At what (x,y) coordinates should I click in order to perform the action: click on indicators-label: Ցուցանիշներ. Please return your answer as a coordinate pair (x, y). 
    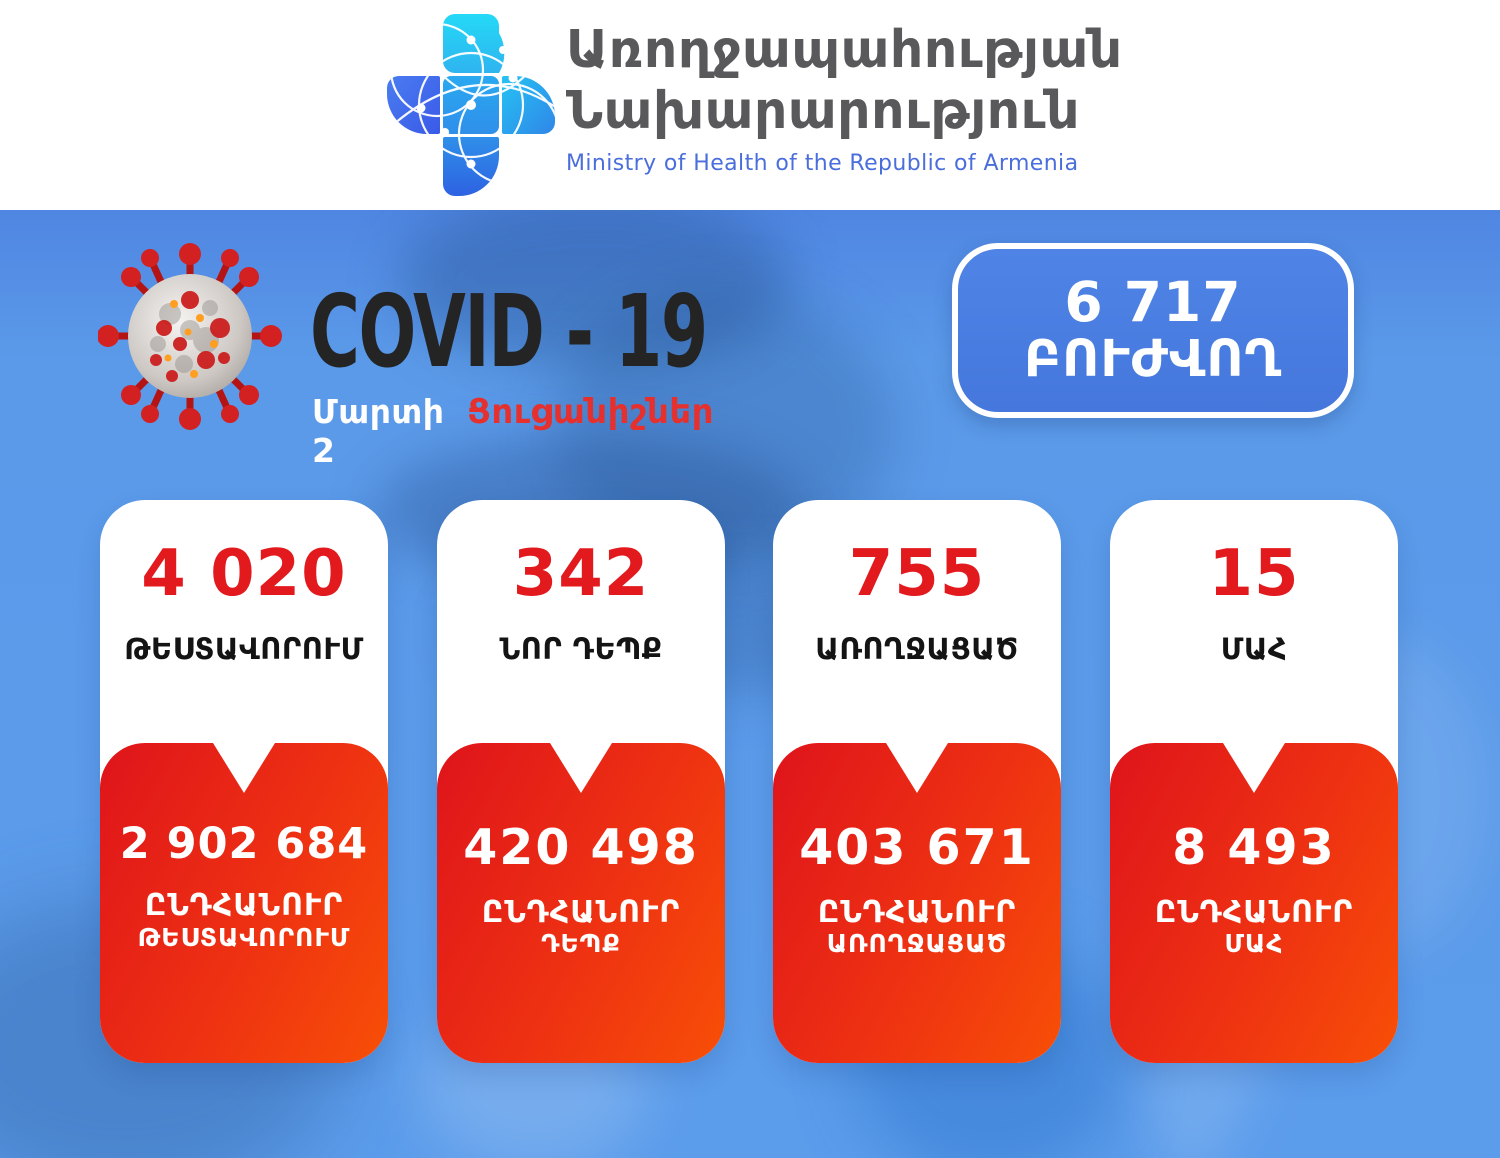
    Looking at the image, I should click on (590, 412).